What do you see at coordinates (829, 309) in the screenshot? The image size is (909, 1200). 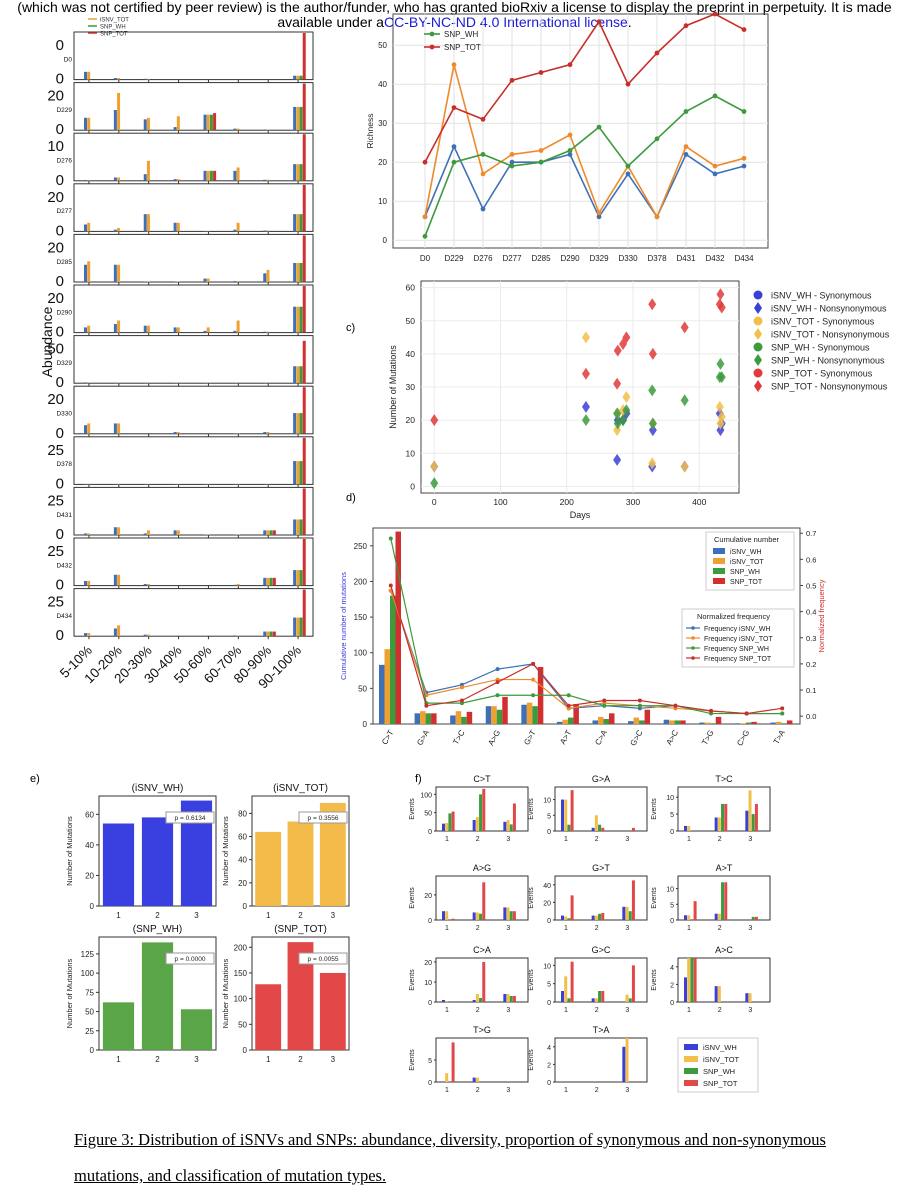 I see `scatter-legend-label: iSNV_WH - Nonsynonymous` at bounding box center [829, 309].